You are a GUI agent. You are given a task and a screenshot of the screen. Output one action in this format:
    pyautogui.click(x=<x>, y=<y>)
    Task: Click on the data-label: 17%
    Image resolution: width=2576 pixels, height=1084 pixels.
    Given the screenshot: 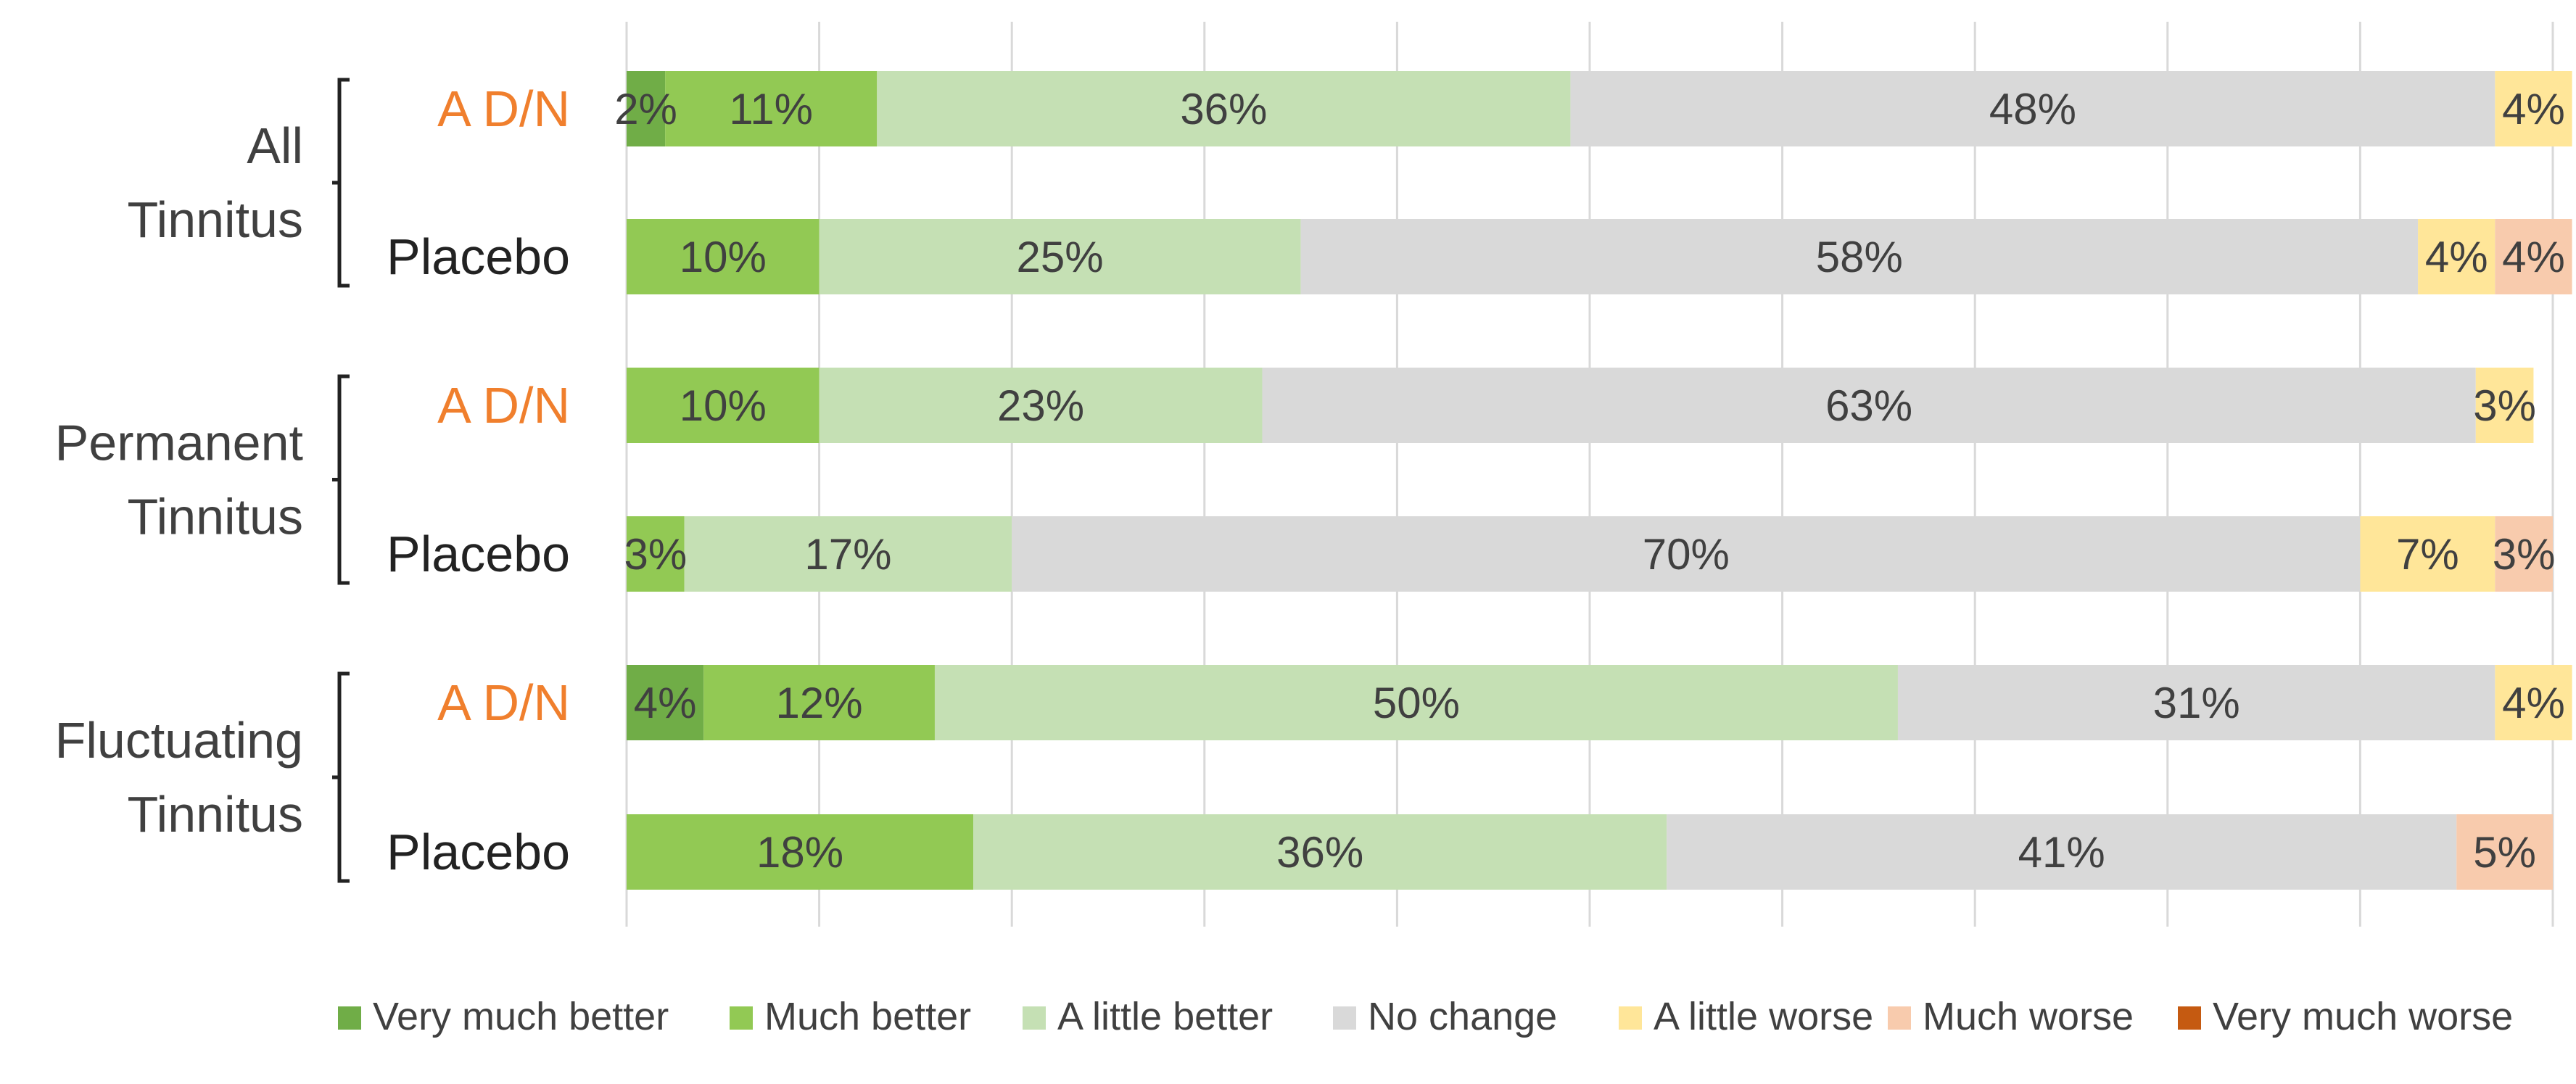 What is the action you would take?
    pyautogui.click(x=847, y=554)
    